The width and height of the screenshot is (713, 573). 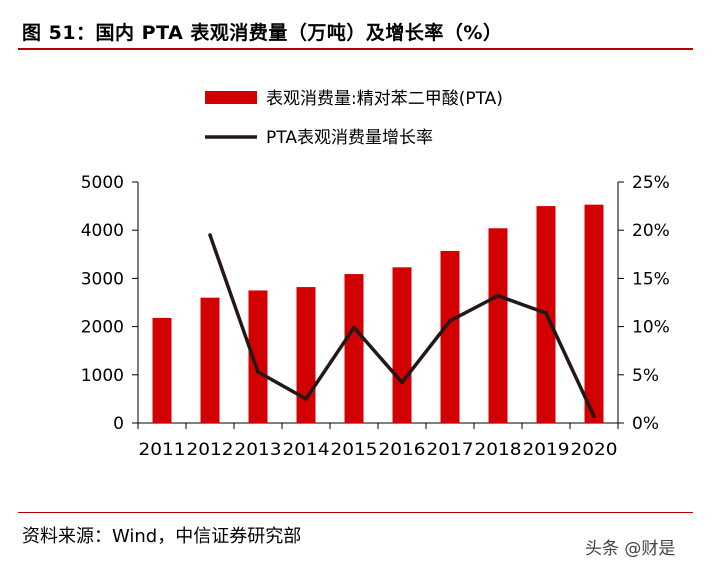 What do you see at coordinates (402, 382) in the screenshot?
I see `growth-point-2016` at bounding box center [402, 382].